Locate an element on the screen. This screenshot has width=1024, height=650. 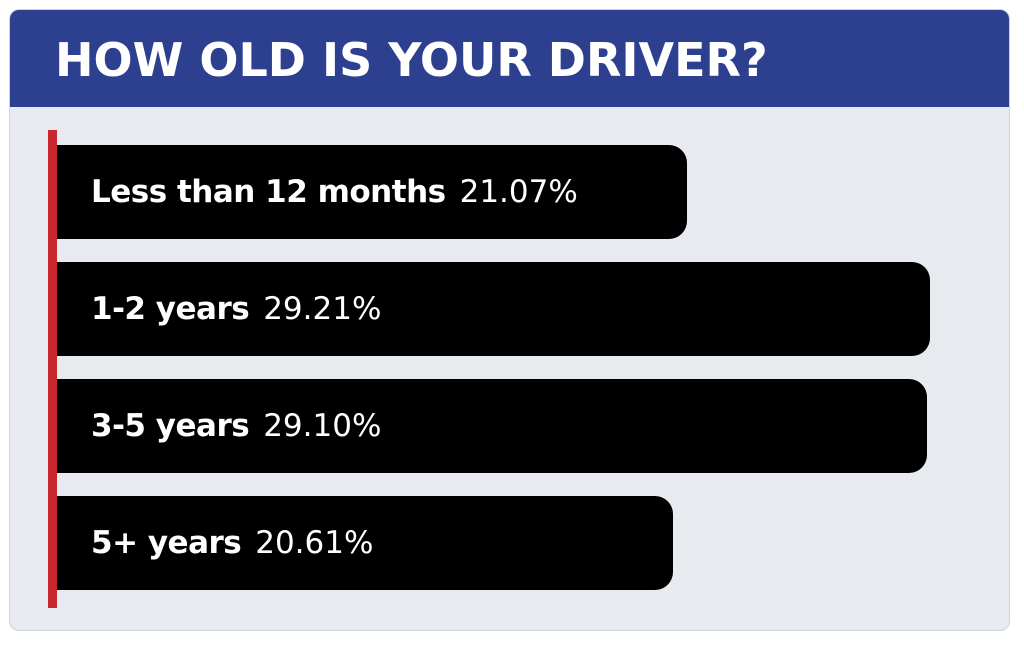
bar: Less than 12 months 21.07% is located at coordinates (372, 192).